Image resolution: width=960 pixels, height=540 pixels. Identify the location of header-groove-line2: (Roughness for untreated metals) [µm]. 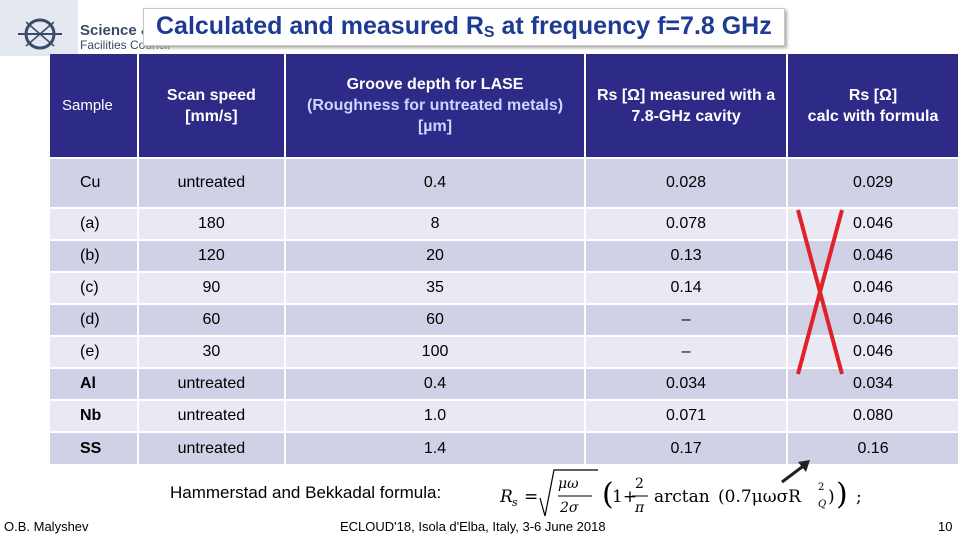
(435, 116).